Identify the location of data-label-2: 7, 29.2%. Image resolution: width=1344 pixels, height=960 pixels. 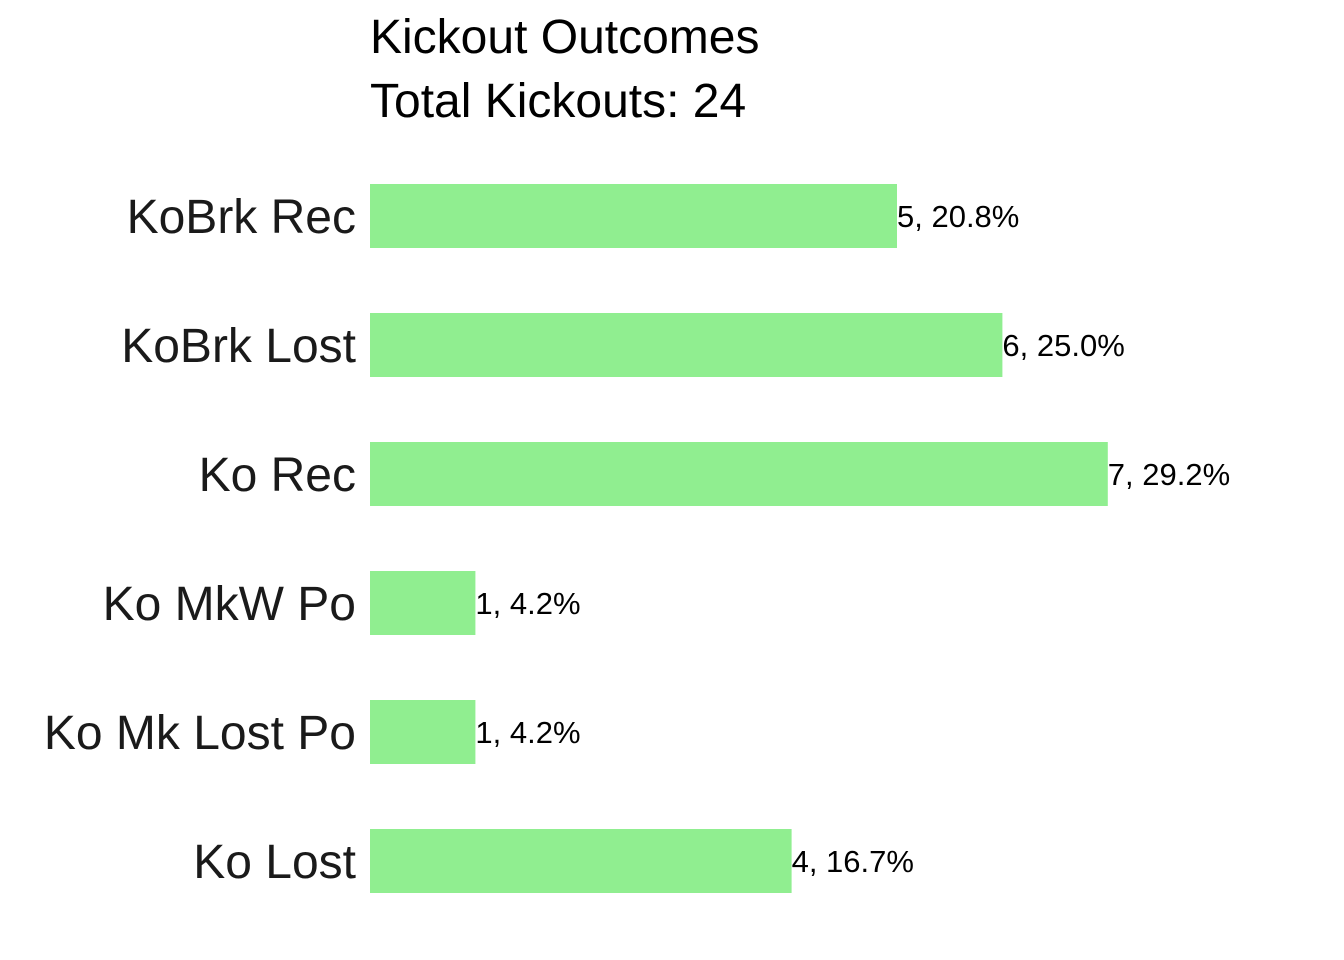
(1169, 474).